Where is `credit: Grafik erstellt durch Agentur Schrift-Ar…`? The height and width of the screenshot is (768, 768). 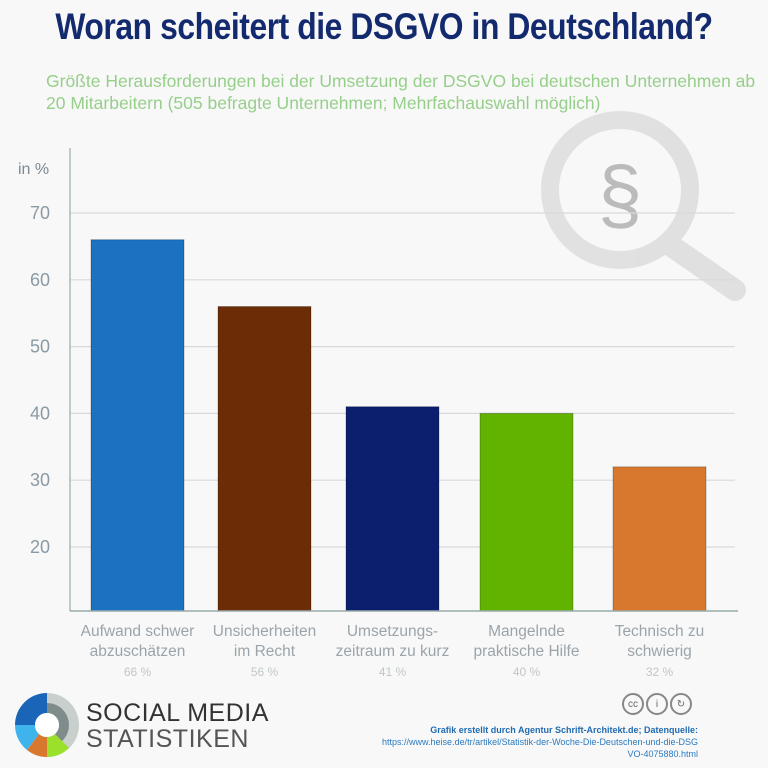 credit: Grafik erstellt durch Agentur Schrift-Ar… is located at coordinates (540, 742).